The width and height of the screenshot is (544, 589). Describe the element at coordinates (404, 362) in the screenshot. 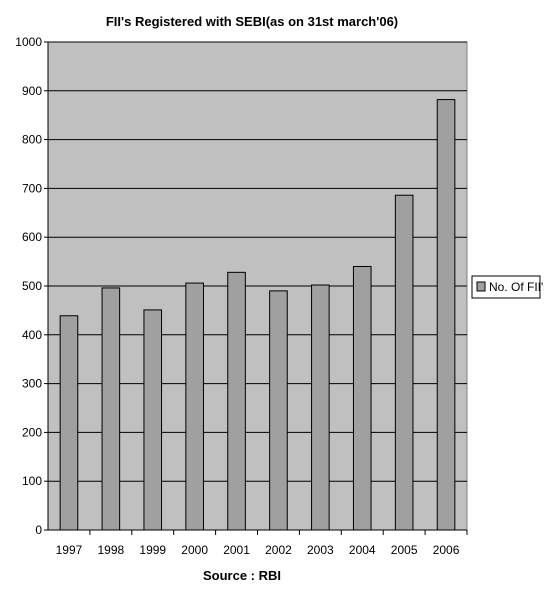

I see `bar-2005` at that location.